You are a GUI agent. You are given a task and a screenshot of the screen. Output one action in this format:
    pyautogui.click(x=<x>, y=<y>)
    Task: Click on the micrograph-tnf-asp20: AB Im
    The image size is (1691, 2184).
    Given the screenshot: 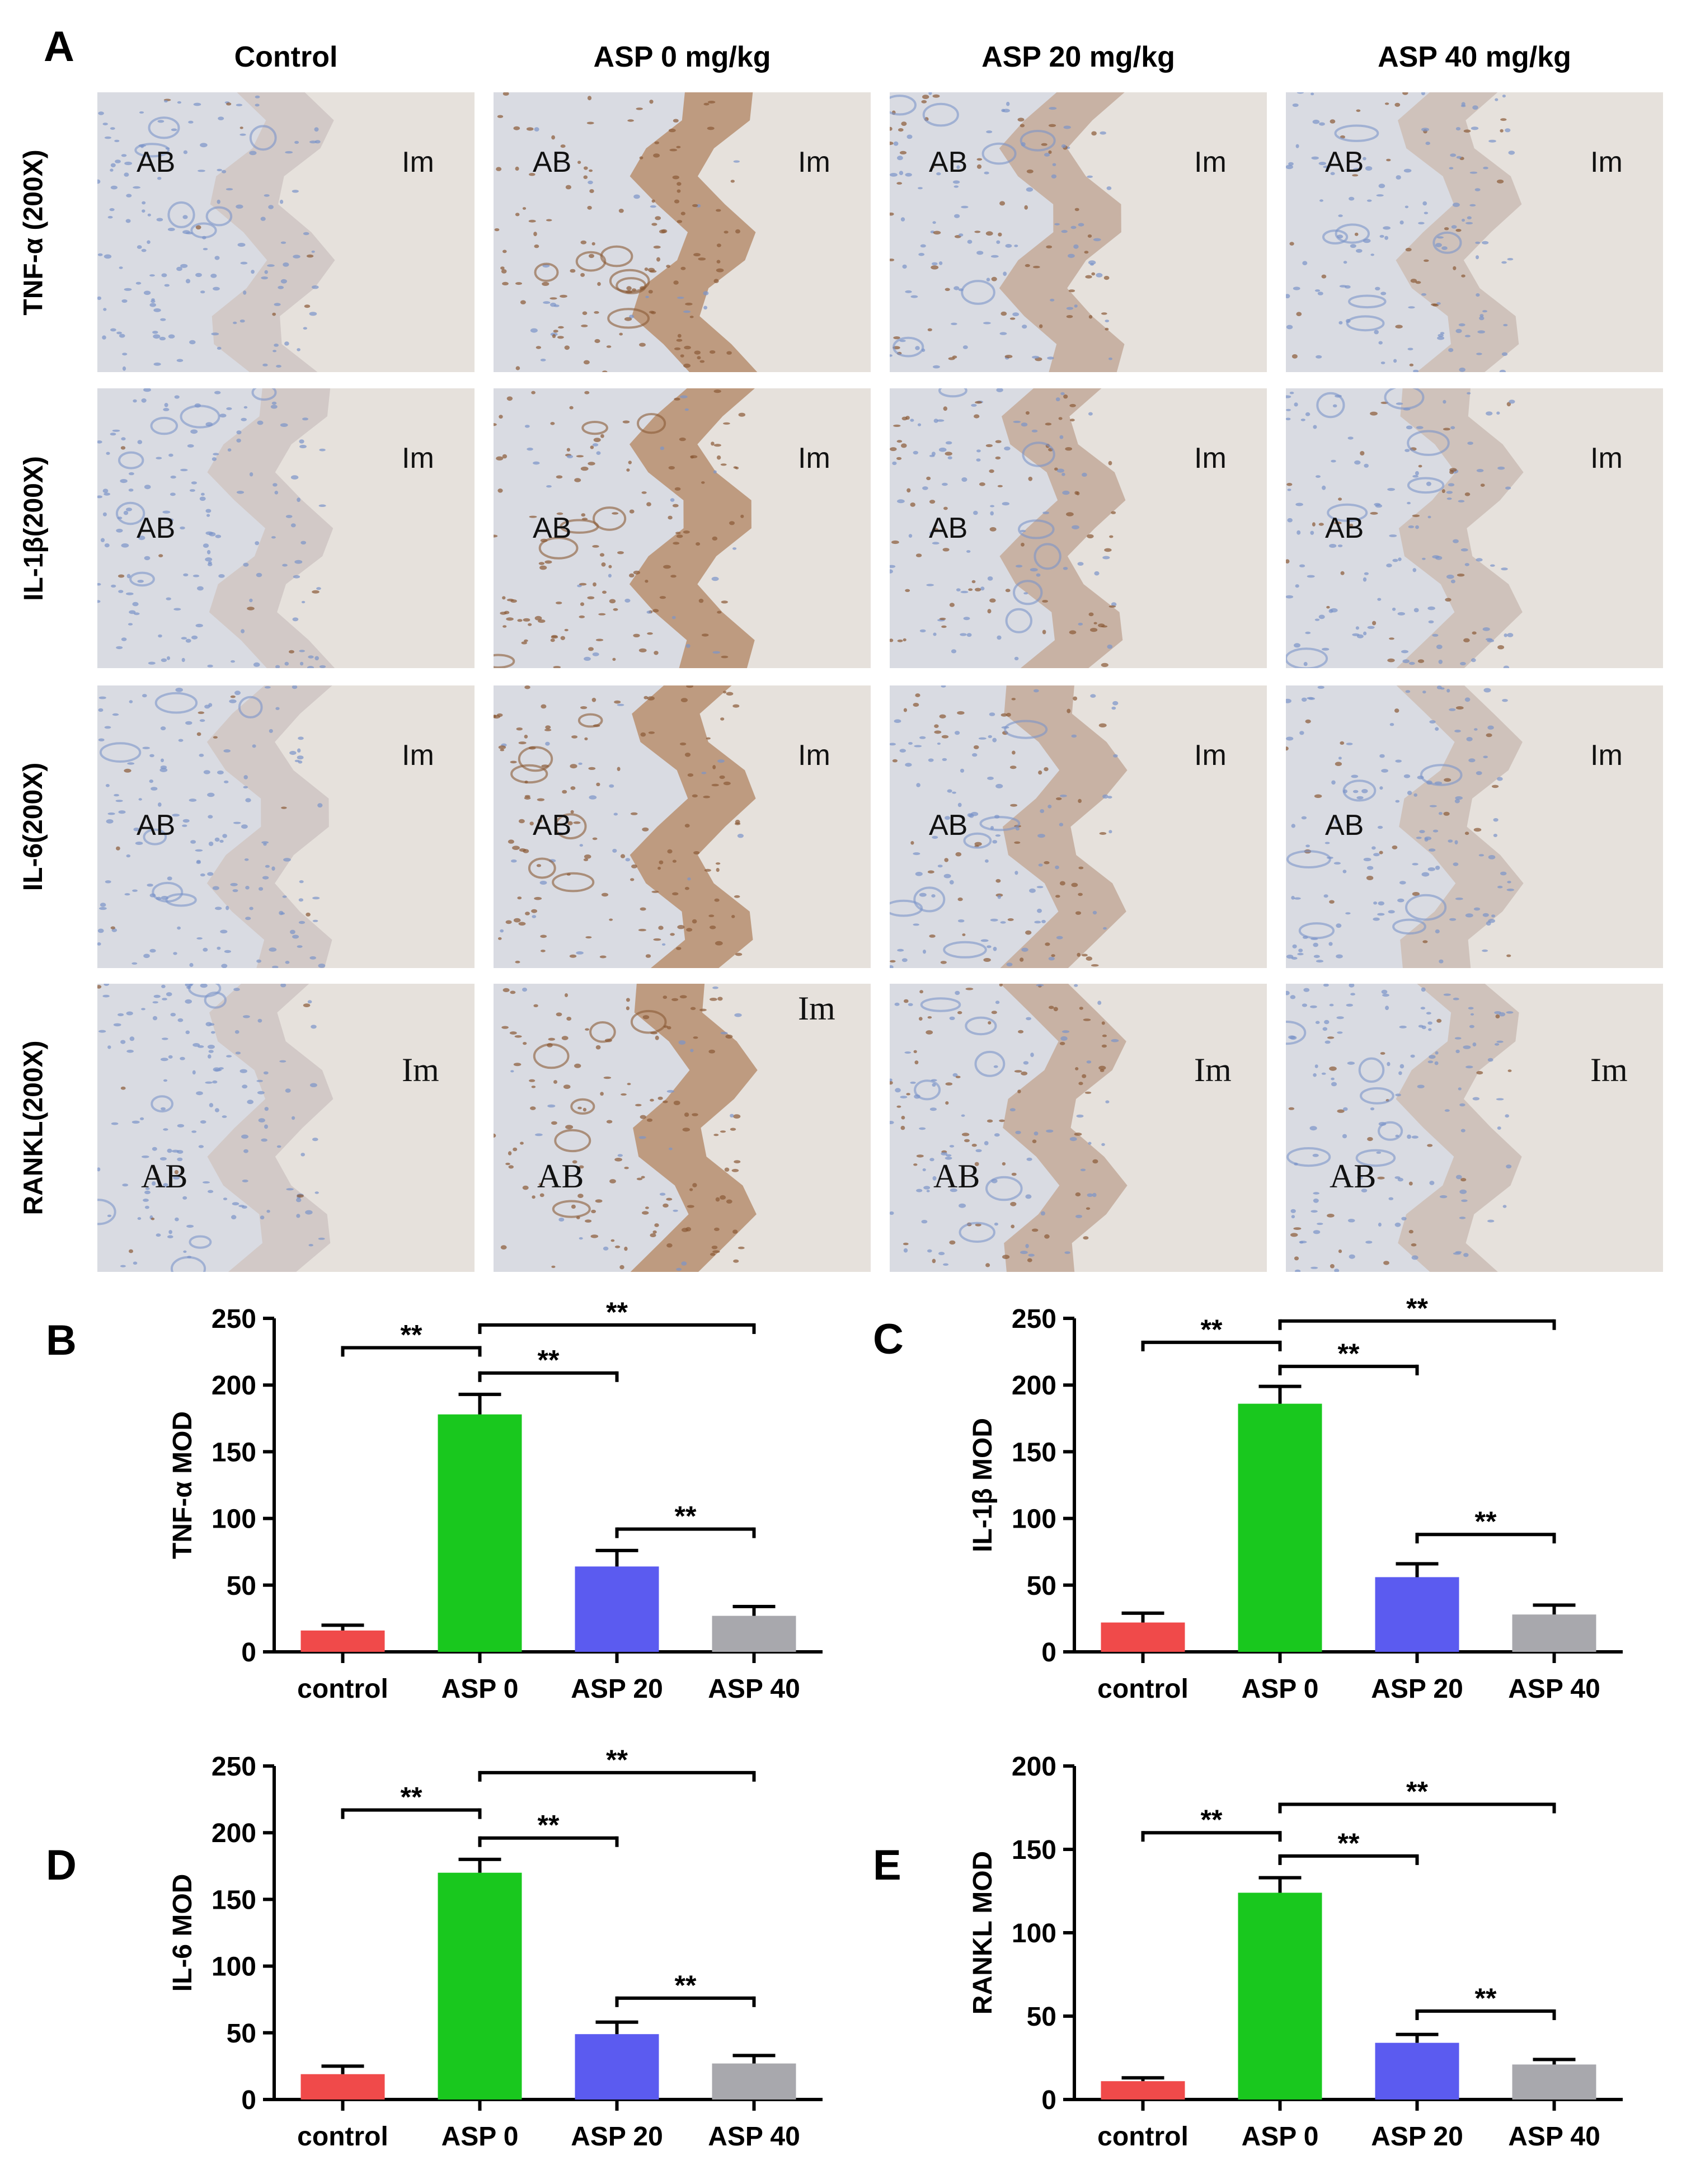 What is the action you would take?
    pyautogui.click(x=1078, y=232)
    